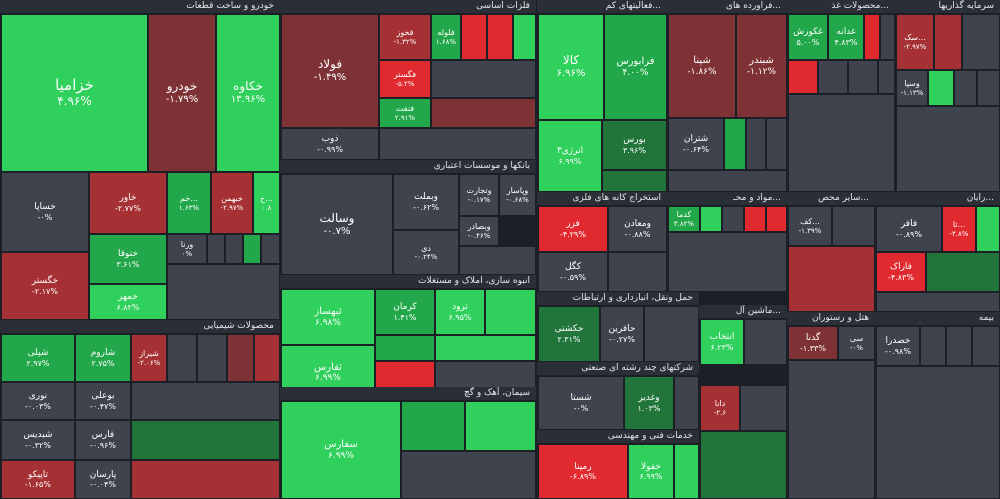 The height and width of the screenshot is (499, 1000). I want to click on tile: تا... -۴.۸%, so click(959, 229).